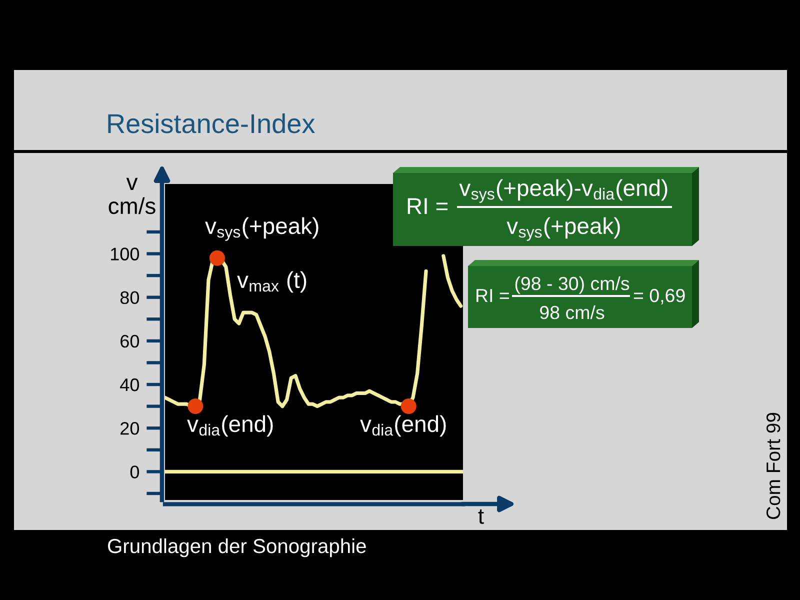  What do you see at coordinates (563, 229) in the screenshot?
I see `text: v$_{sys}$(+peak)` at bounding box center [563, 229].